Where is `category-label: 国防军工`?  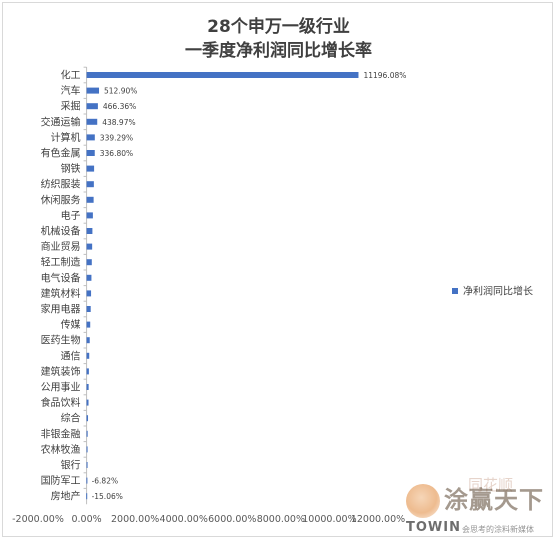
category-label: 国防军工 is located at coordinates (61, 480).